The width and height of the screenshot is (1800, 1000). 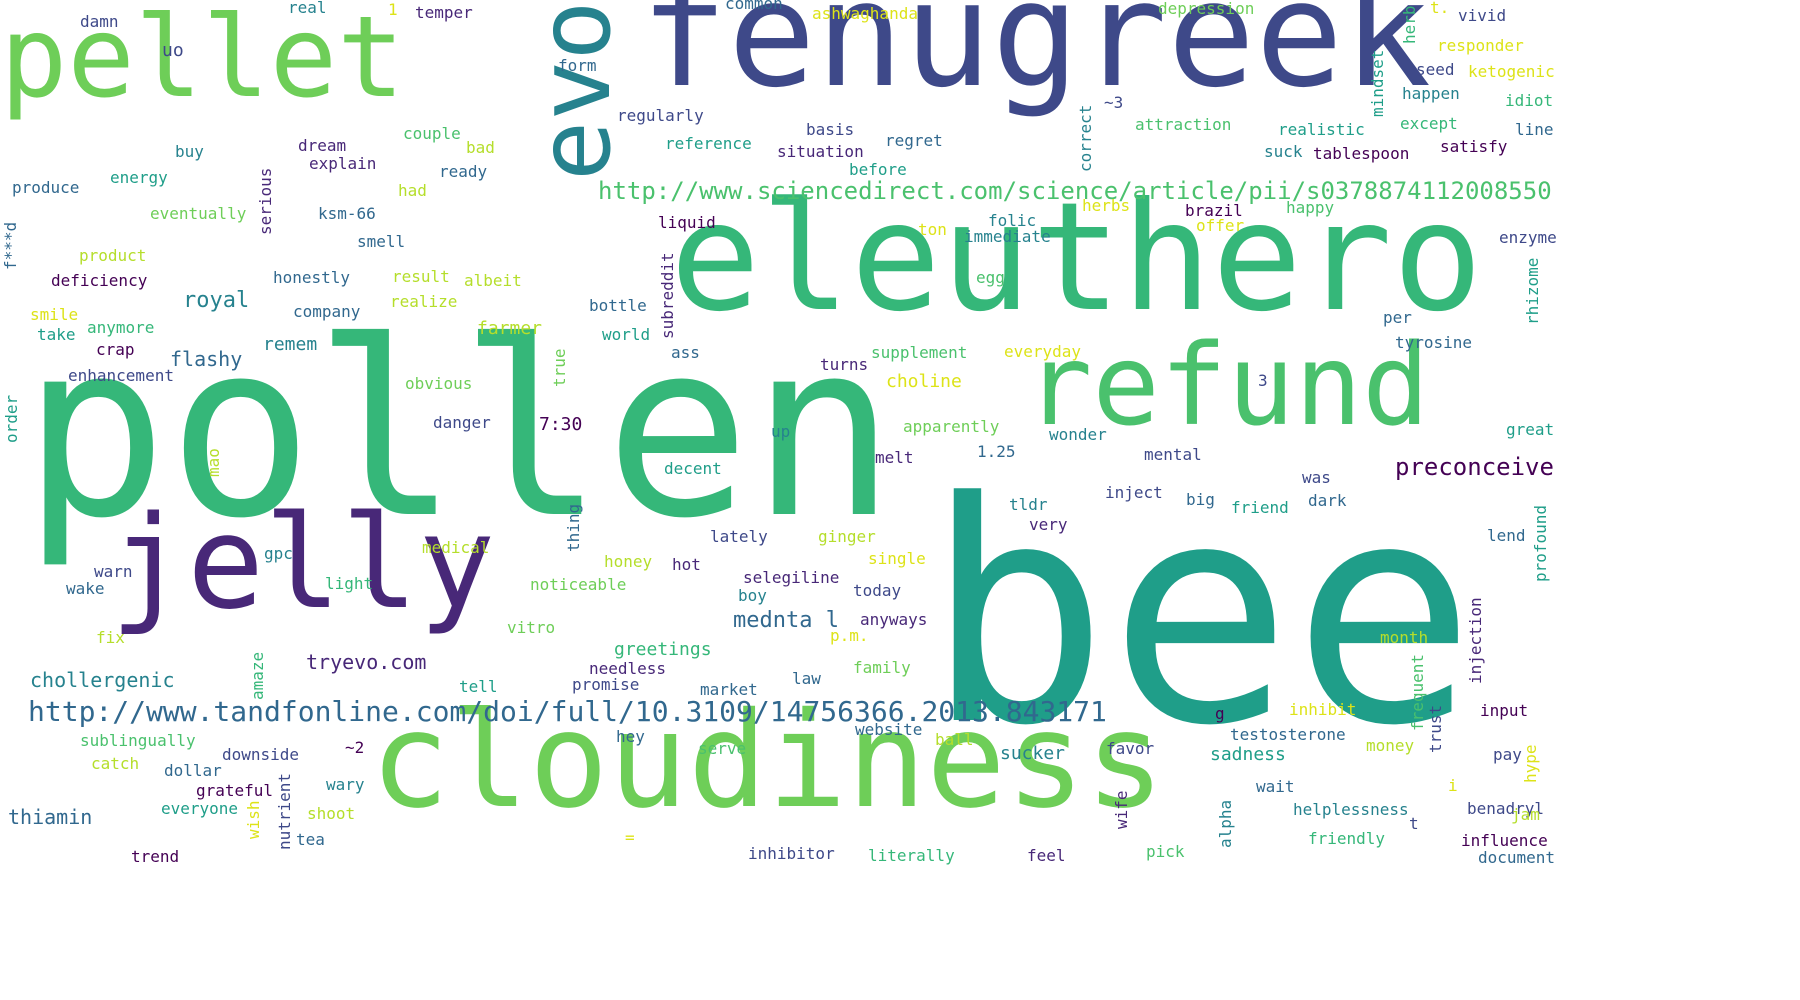 What do you see at coordinates (1377, 83) in the screenshot?
I see `word-mindset: mindset` at bounding box center [1377, 83].